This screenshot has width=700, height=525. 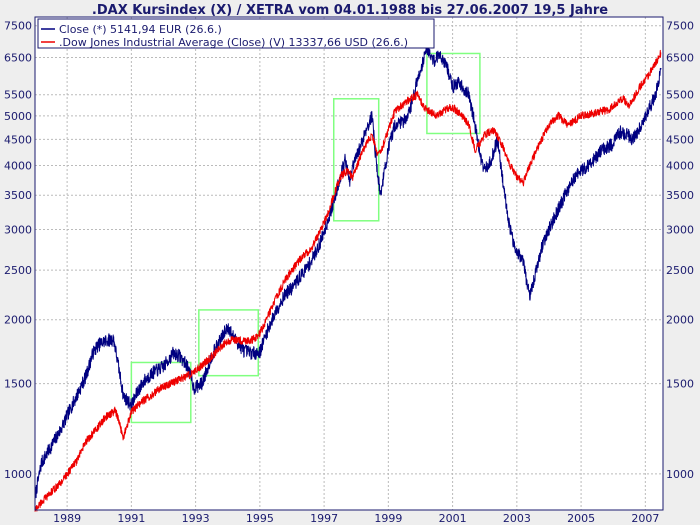 I want to click on x-tick-1997: 1997, so click(x=324, y=518).